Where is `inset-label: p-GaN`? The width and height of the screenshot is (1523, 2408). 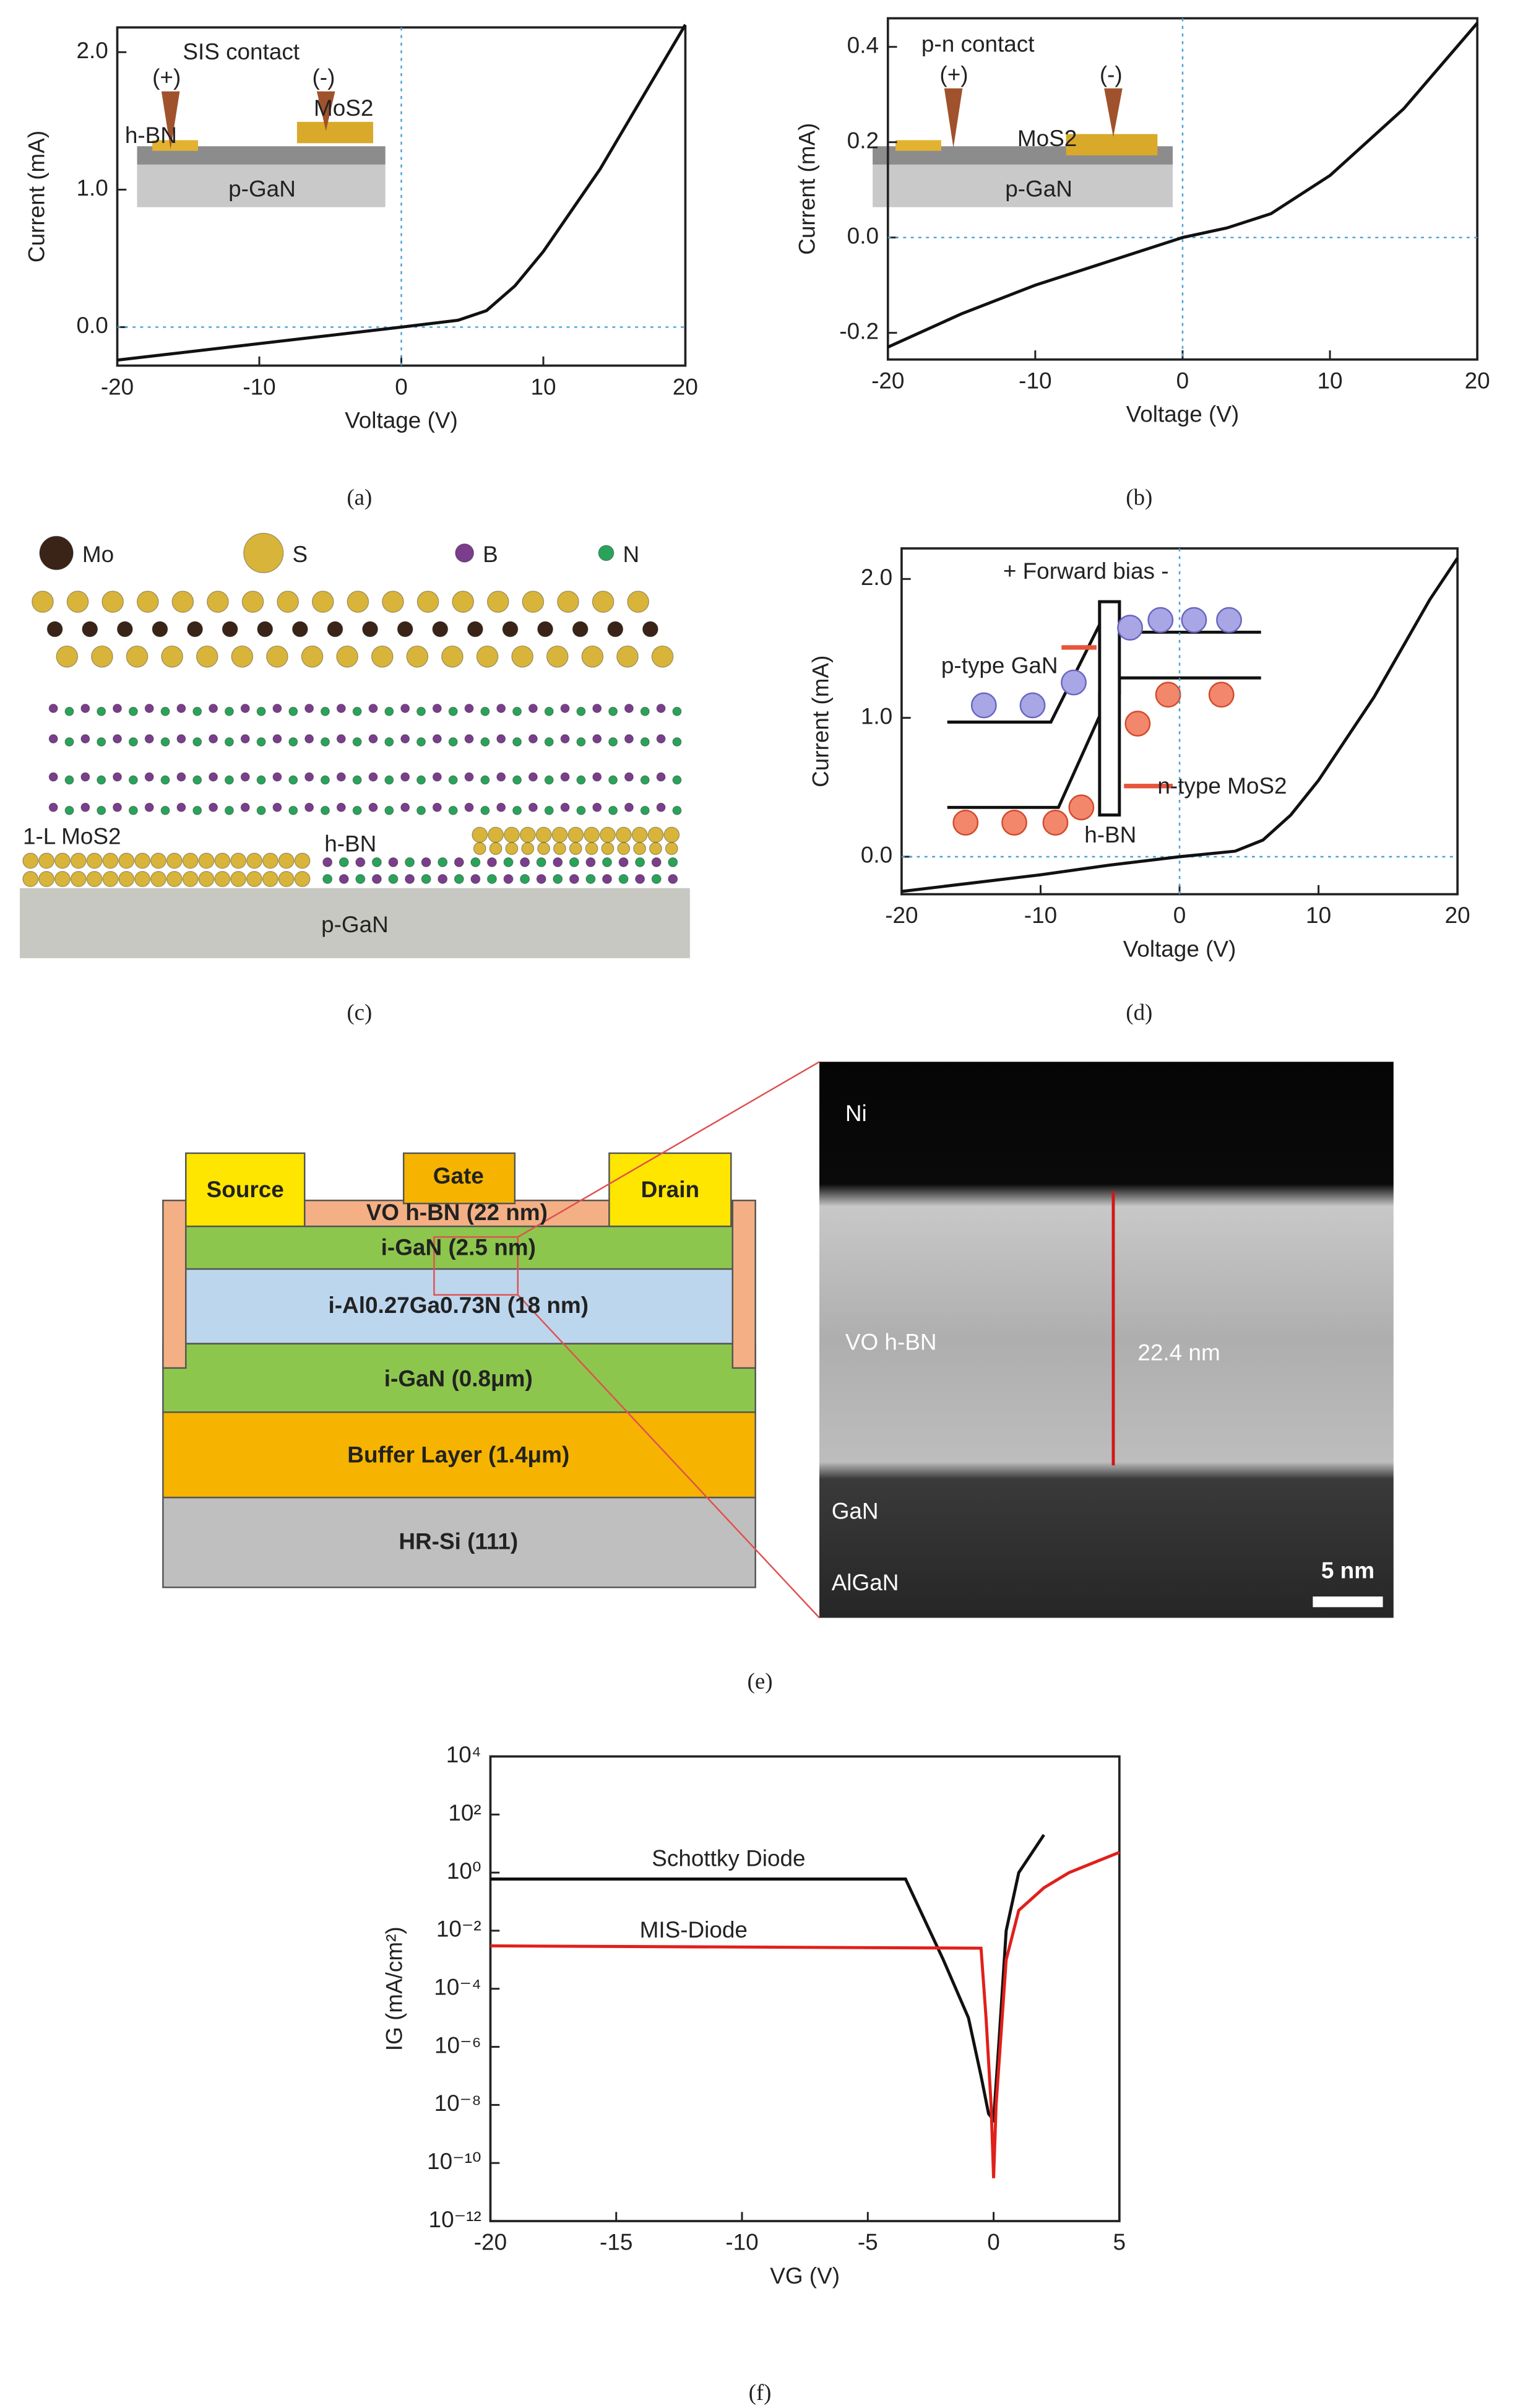
inset-label: p-GaN is located at coordinates (262, 188).